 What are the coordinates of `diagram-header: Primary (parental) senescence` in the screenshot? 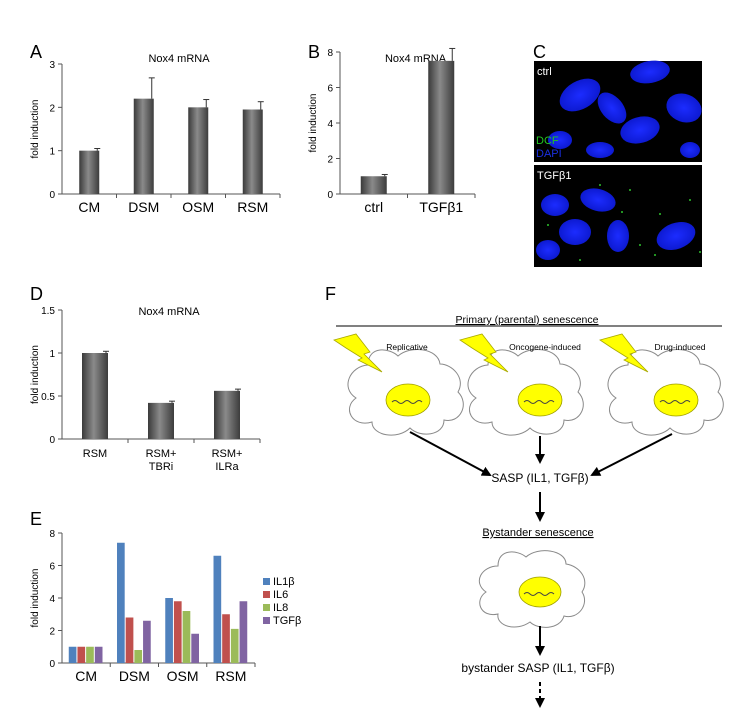 It's located at (527, 320).